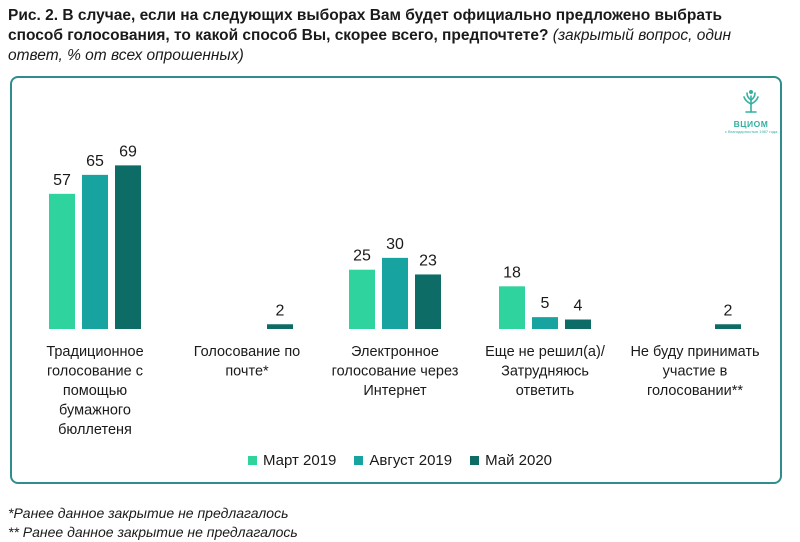 The height and width of the screenshot is (542, 800). I want to click on category-label-5: Не буду принимать участие в голосовании**, so click(694, 371).